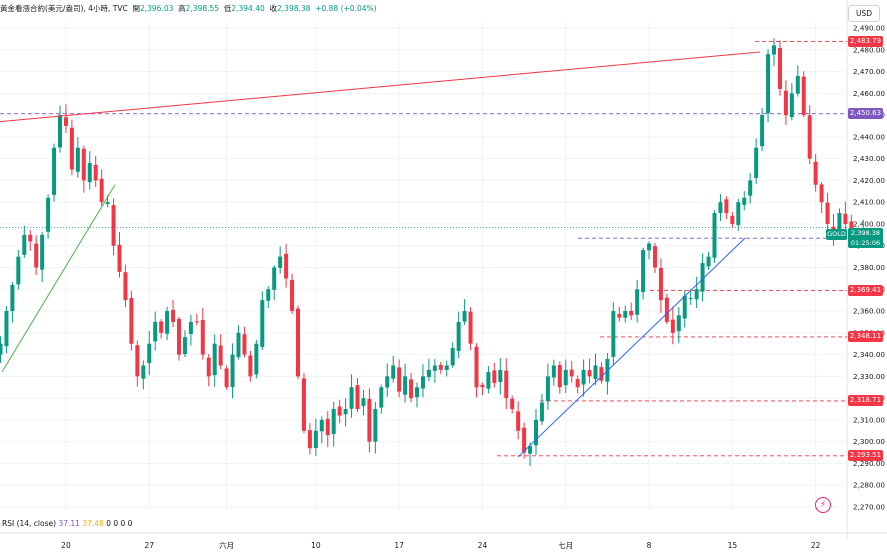 This screenshot has width=887, height=556. What do you see at coordinates (836, 234) in the screenshot?
I see `symbol-tag: GOLD` at bounding box center [836, 234].